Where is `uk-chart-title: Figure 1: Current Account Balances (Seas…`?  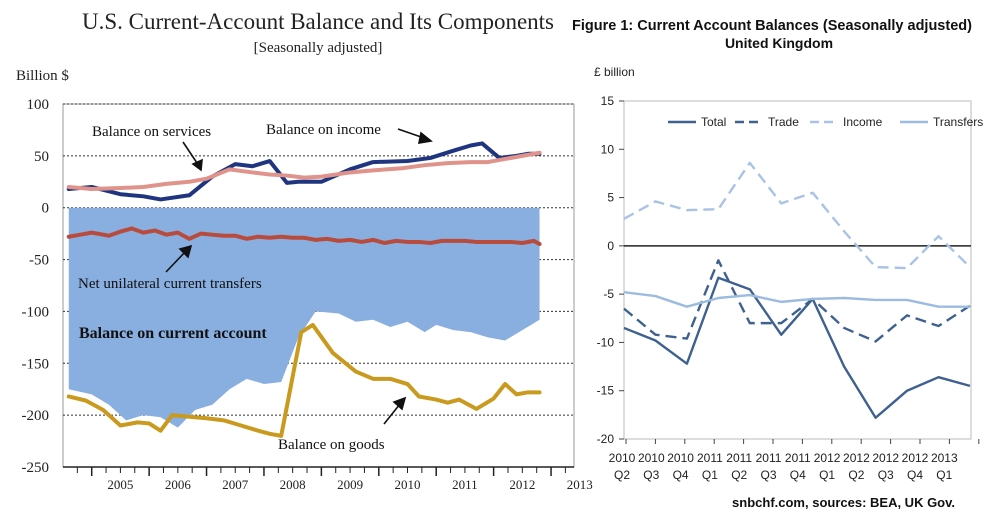
uk-chart-title: Figure 1: Current Account Balances (Seas… is located at coordinates (772, 26).